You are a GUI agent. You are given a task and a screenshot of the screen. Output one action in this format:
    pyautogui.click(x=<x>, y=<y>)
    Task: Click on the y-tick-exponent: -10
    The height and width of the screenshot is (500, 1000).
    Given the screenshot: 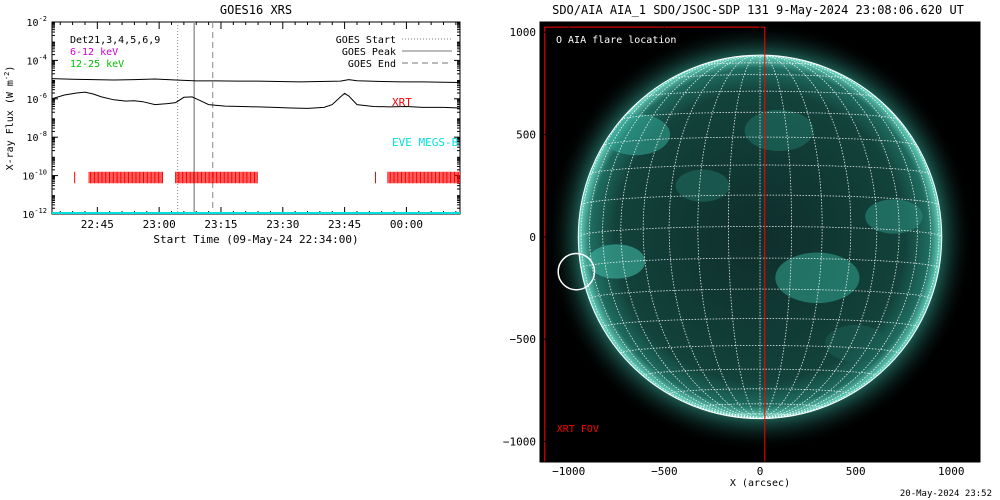 What is the action you would take?
    pyautogui.click(x=40, y=173)
    